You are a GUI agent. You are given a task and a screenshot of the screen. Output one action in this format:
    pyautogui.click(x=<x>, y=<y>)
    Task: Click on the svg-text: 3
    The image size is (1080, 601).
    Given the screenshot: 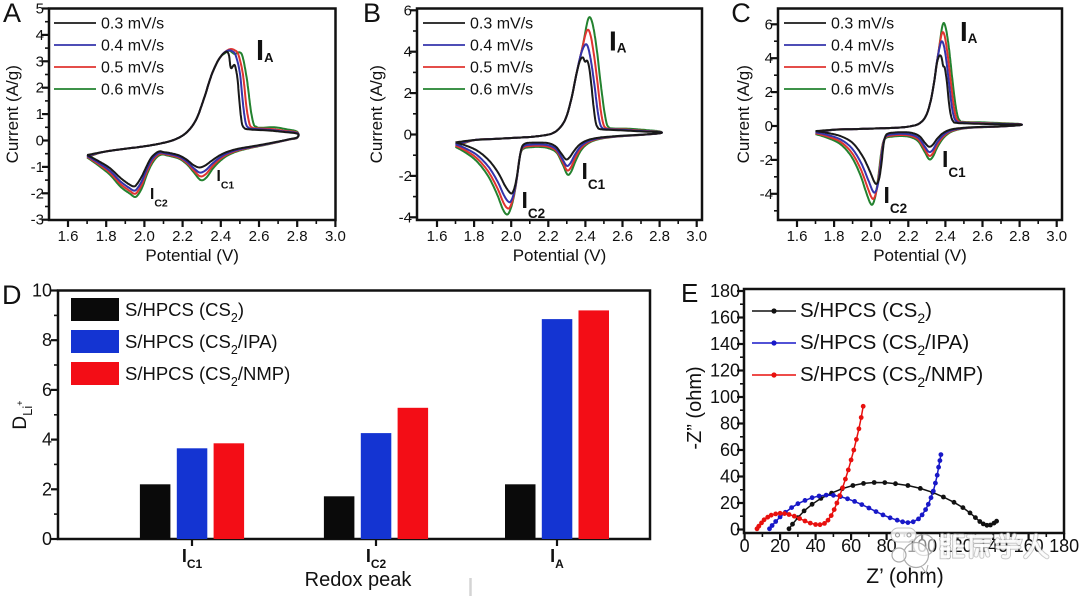 What is the action you would take?
    pyautogui.click(x=40, y=61)
    